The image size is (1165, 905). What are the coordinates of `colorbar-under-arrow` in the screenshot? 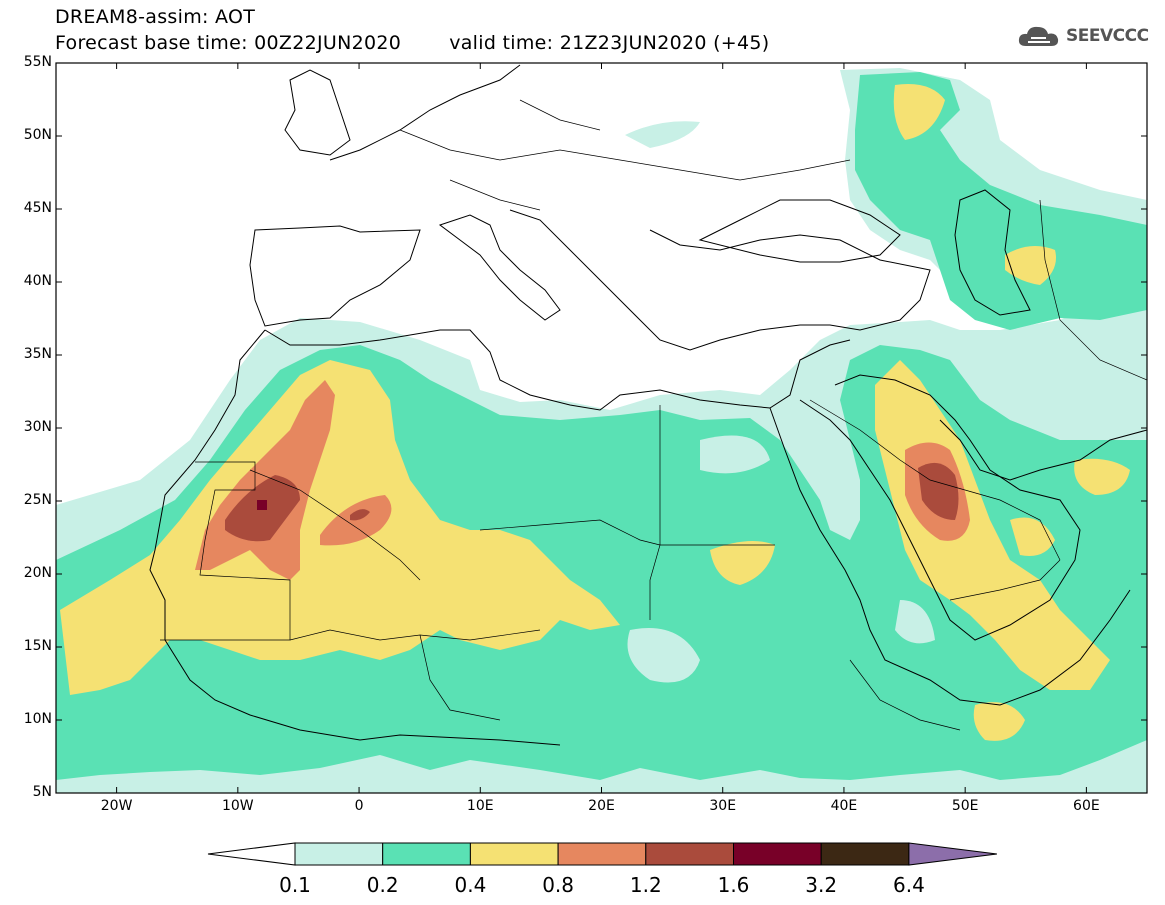 It's located at (251, 854).